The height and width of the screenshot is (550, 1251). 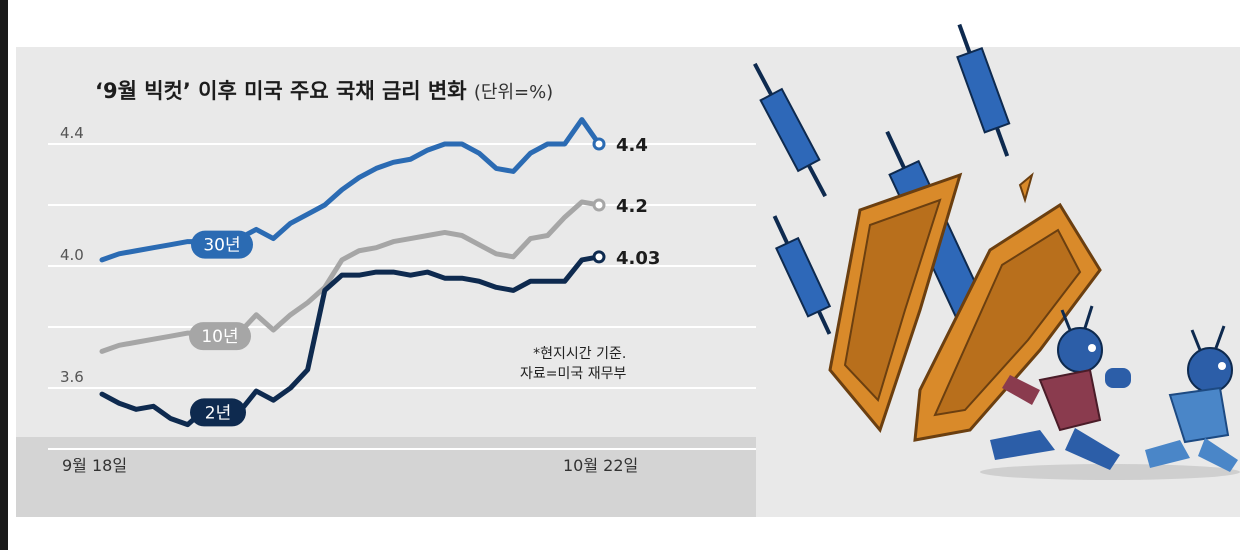 I want to click on x-axis-band, so click(x=386, y=477).